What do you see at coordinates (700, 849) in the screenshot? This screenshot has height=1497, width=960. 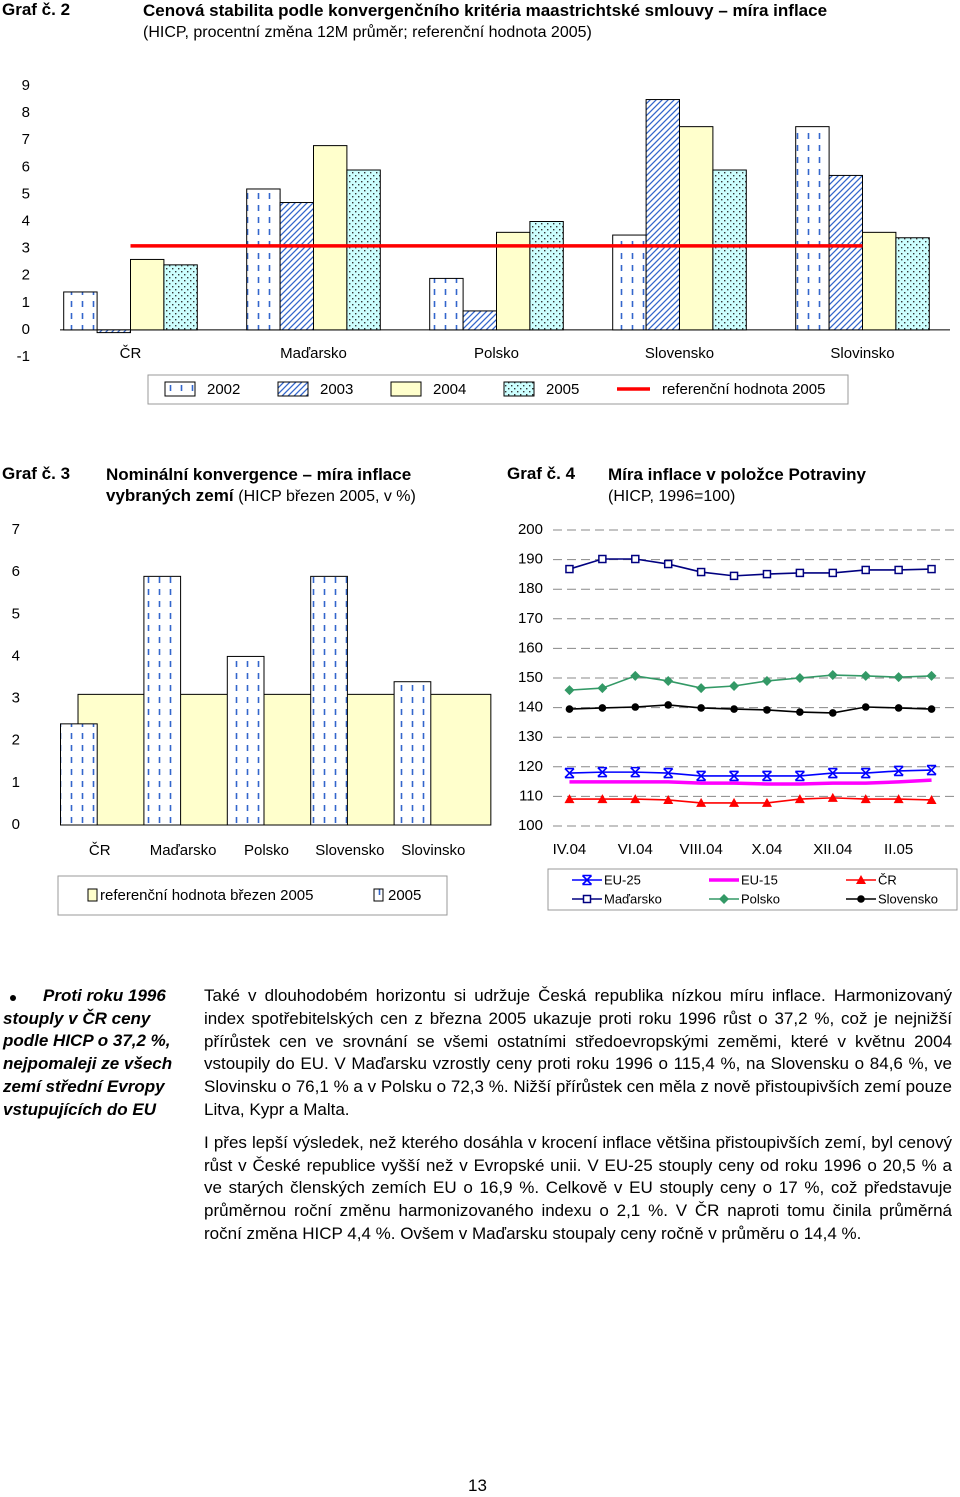 I see `x-tick-label: VIII.04` at bounding box center [700, 849].